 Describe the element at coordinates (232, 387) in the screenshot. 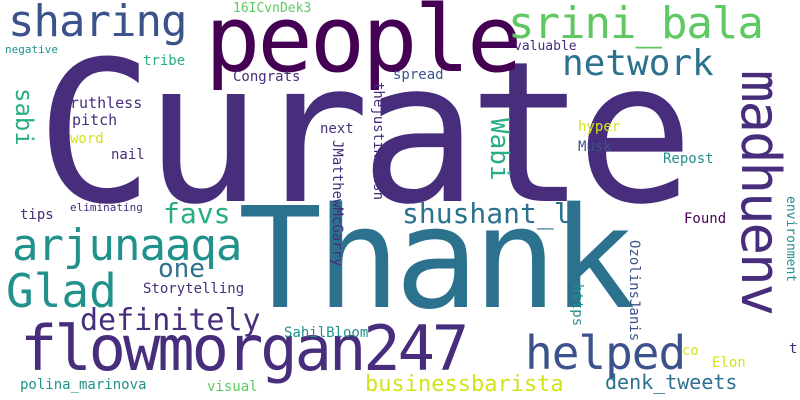

I see `word-visual: visual` at that location.